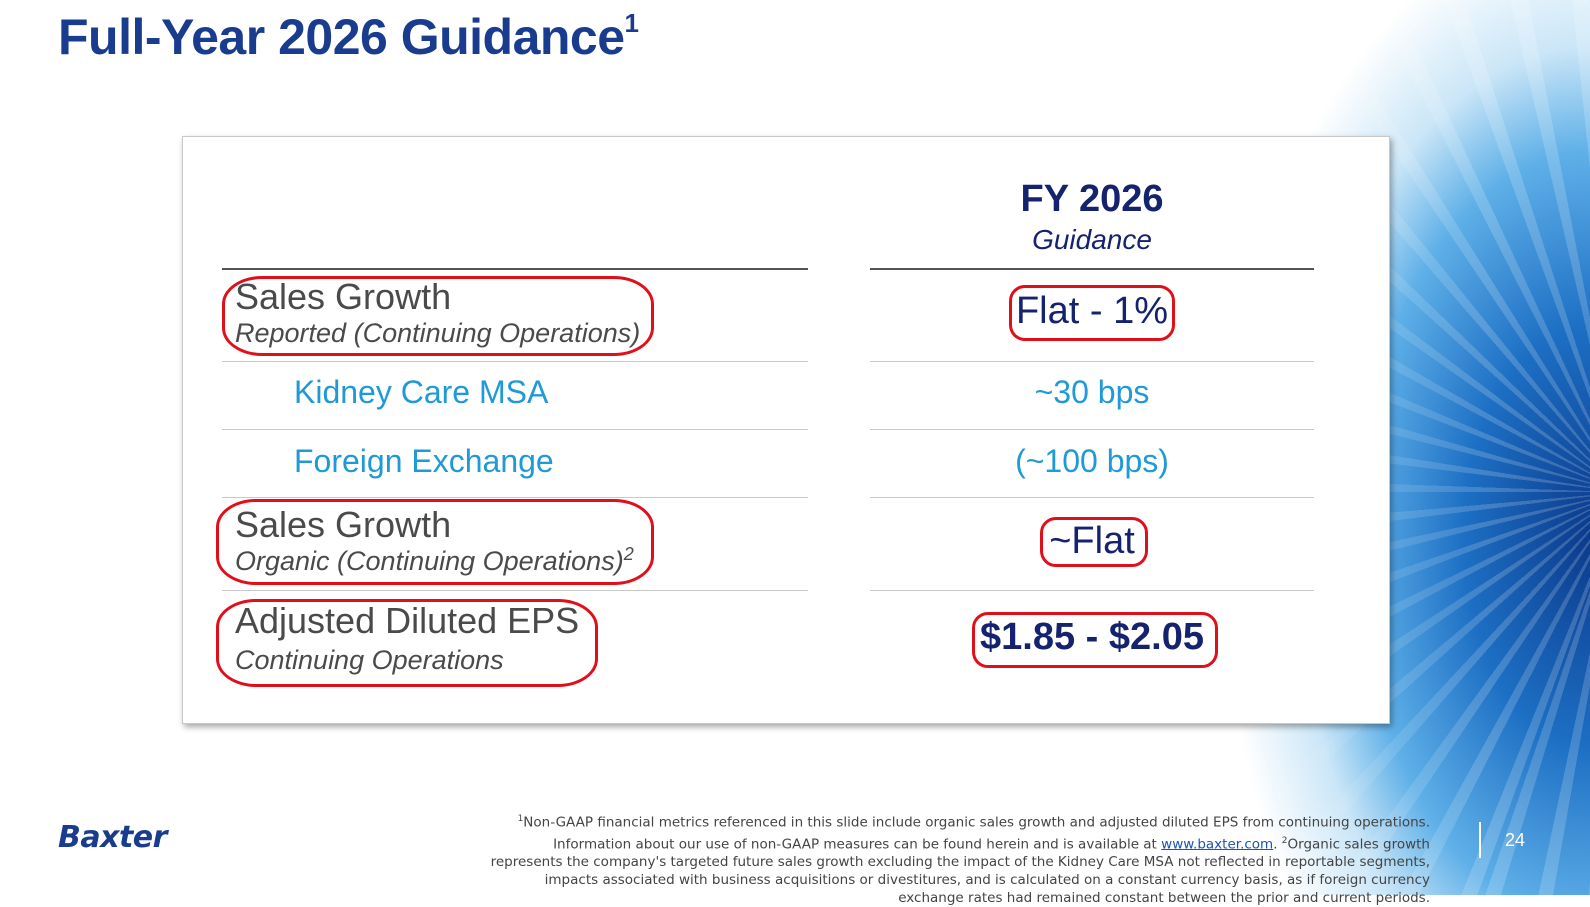 This screenshot has height=907, width=1590. What do you see at coordinates (343, 296) in the screenshot?
I see `row-label-sales-growth-reported: Sales Growth` at bounding box center [343, 296].